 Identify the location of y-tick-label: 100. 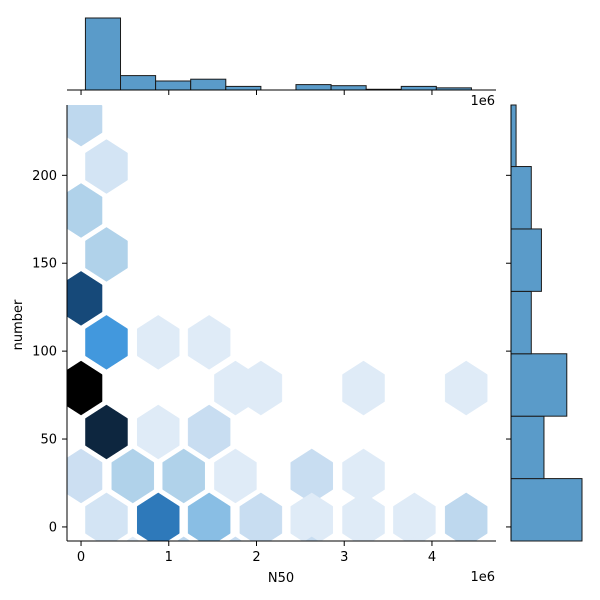
(44, 352).